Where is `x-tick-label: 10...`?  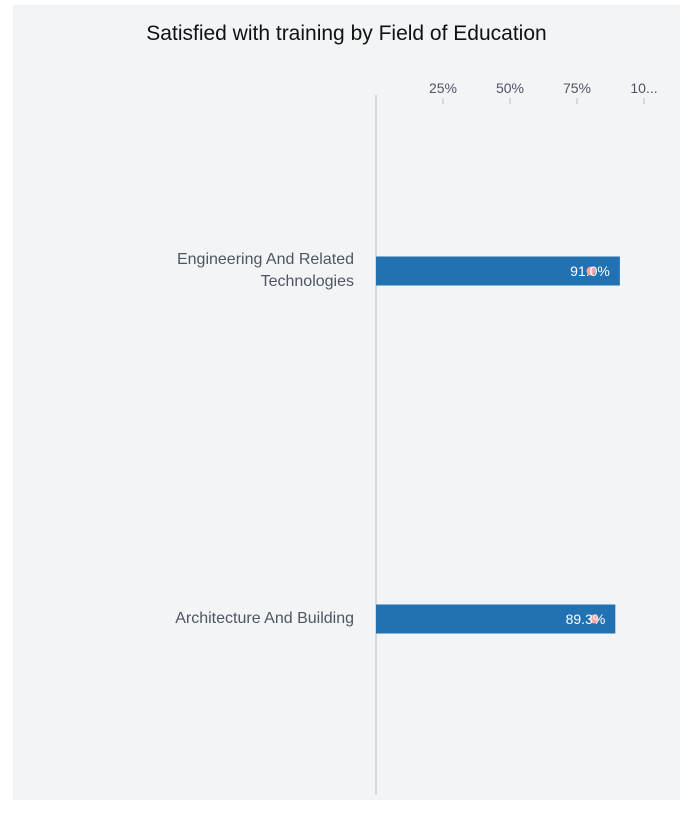
x-tick-label: 10... is located at coordinates (644, 88).